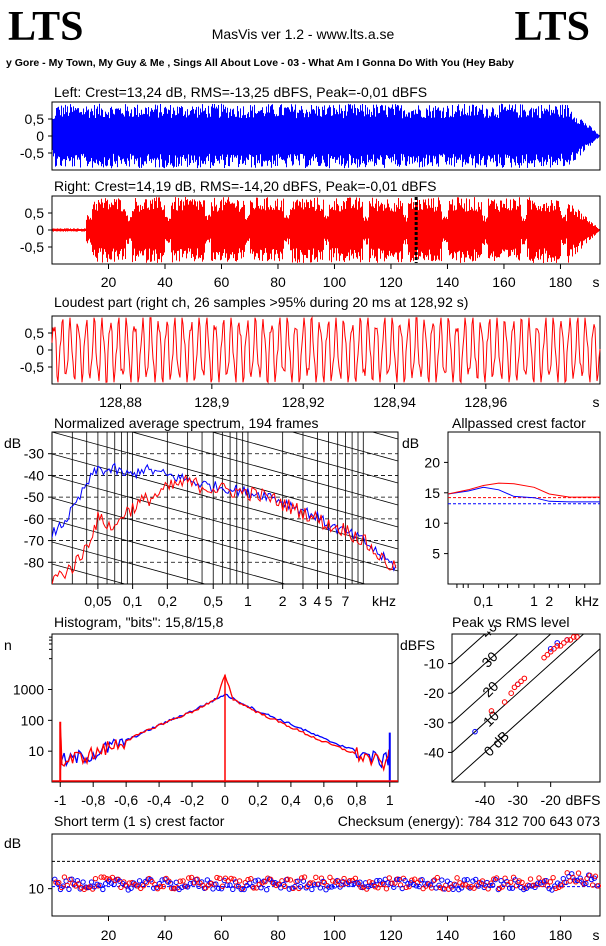 This screenshot has height=946, width=606. I want to click on peakrms-ytick-label: -30, so click(434, 723).